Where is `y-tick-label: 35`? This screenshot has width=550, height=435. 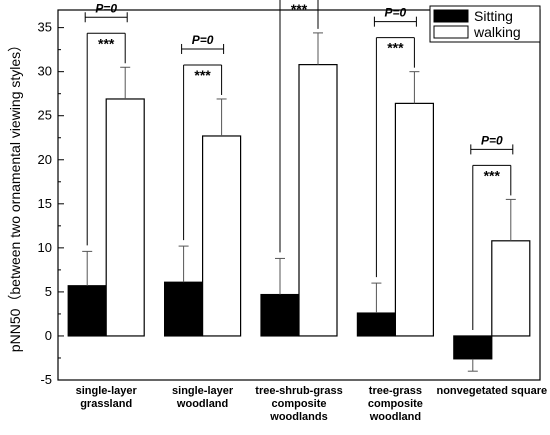 y-tick-label: 35 is located at coordinates (45, 27).